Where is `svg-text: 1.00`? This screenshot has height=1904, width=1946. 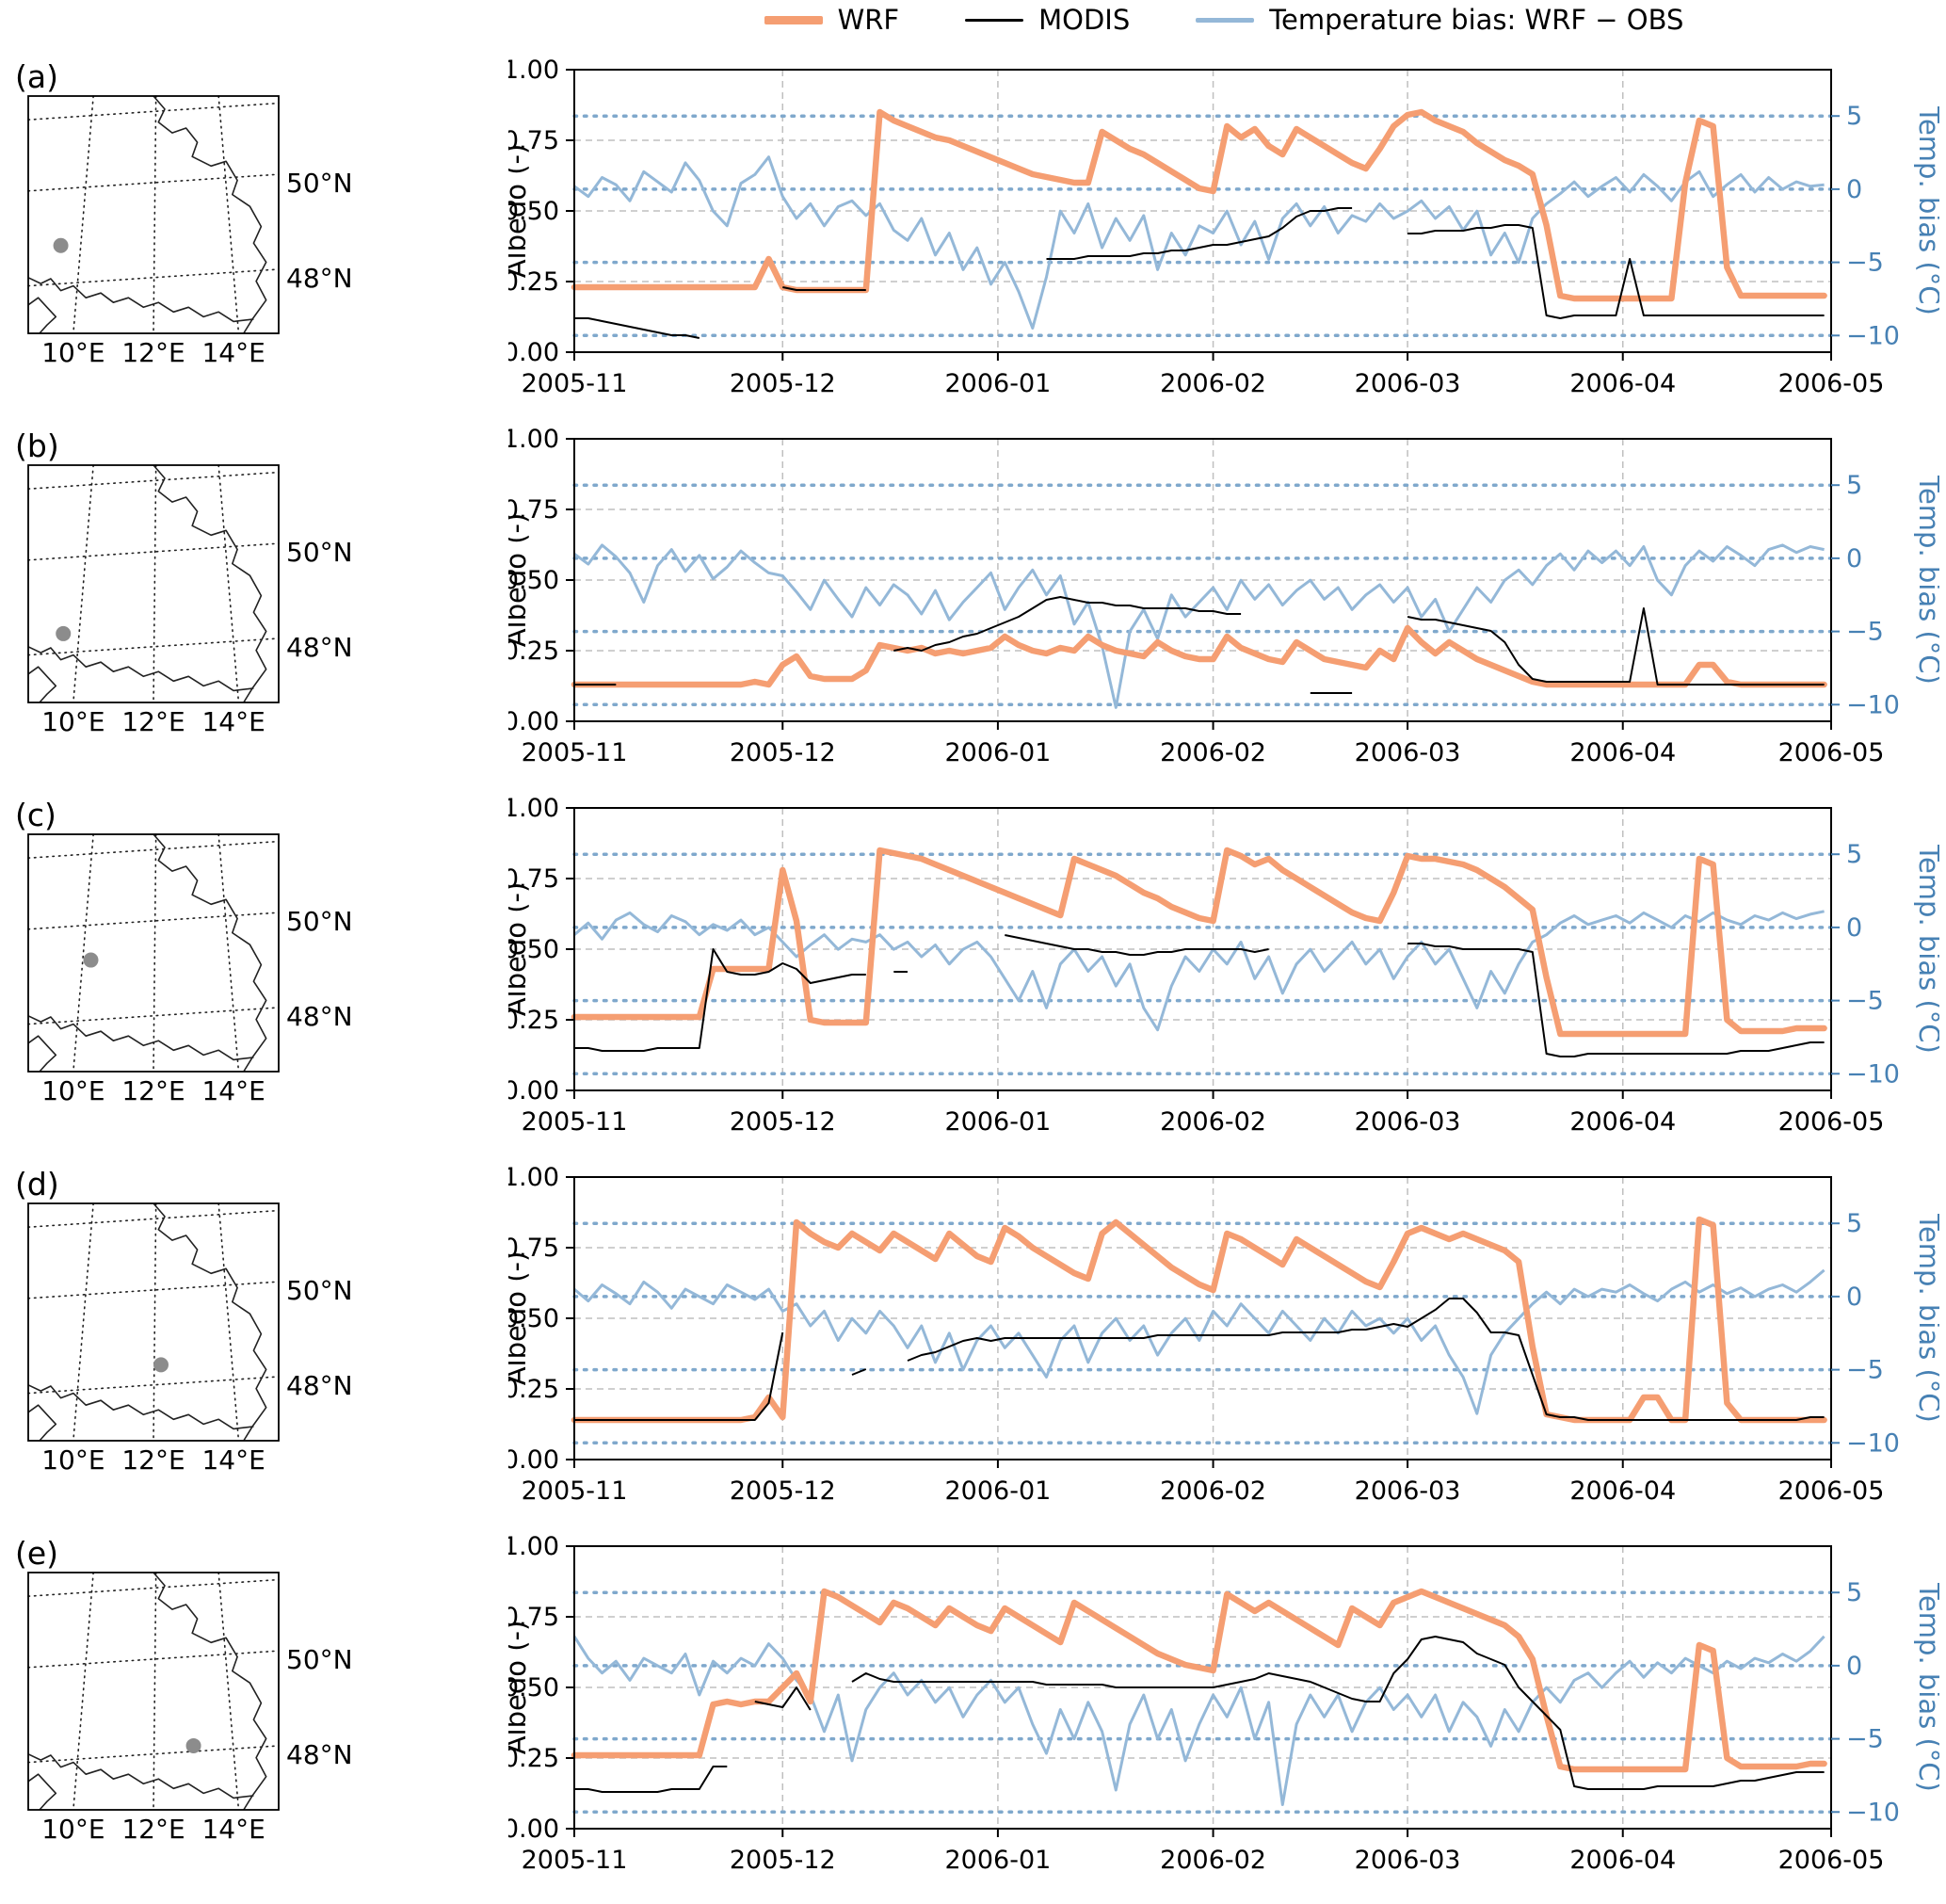
svg-text: 1.00 is located at coordinates (533, 1179).